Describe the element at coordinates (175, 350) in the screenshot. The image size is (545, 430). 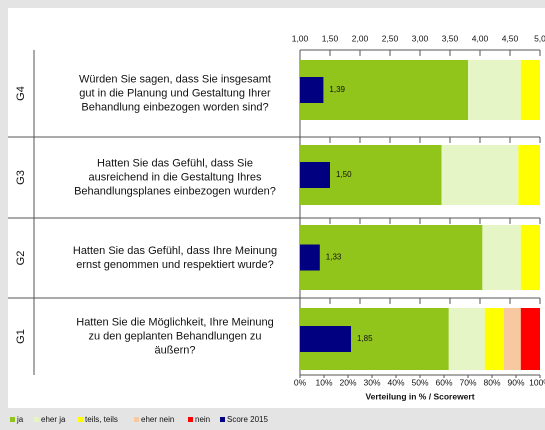
I see `question-text: äußern?` at that location.